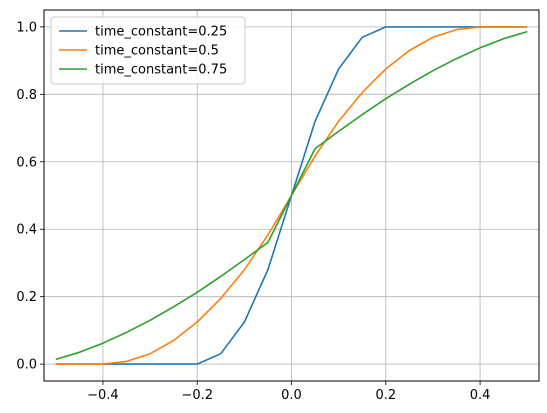  What do you see at coordinates (480, 395) in the screenshot?
I see `x-tick-label: 0.4` at bounding box center [480, 395].